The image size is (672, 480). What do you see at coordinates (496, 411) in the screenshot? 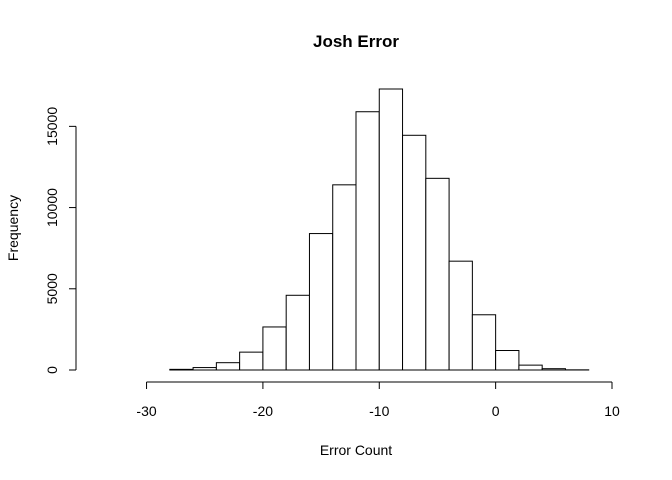
I see `x-tick-label: 0` at bounding box center [496, 411].